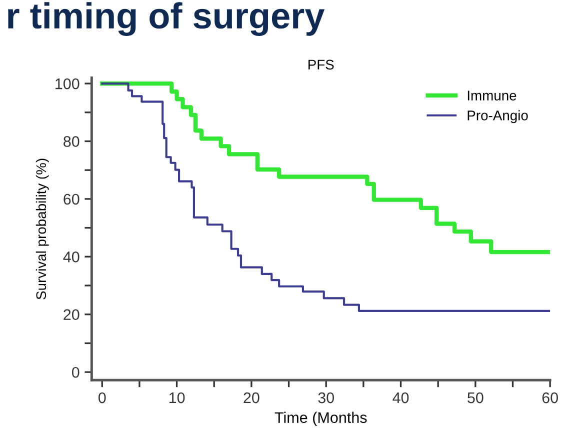 The width and height of the screenshot is (573, 432). What do you see at coordinates (498, 117) in the screenshot?
I see `legend-label: Pro-Angio` at bounding box center [498, 117].